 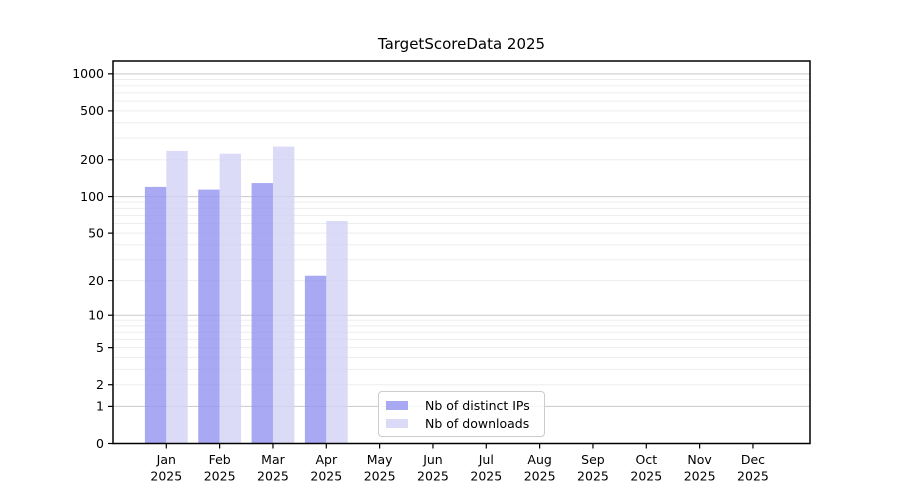 I want to click on y-tick-label: 20, so click(x=96, y=280).